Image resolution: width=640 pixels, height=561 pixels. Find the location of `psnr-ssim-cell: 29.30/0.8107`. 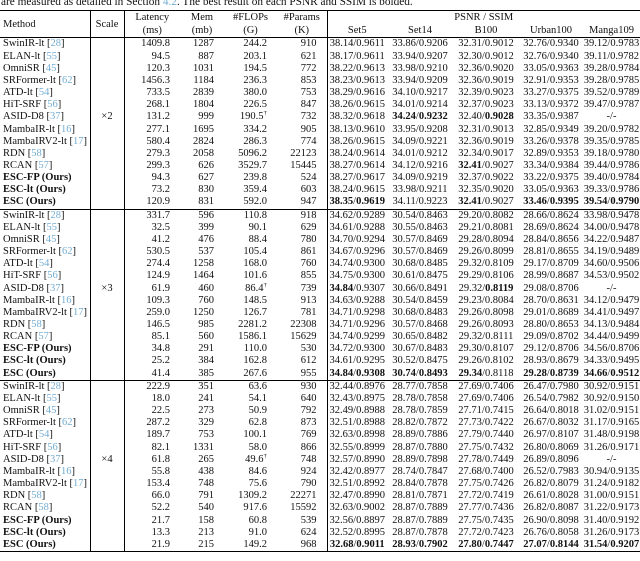

psnr-ssim-cell: 29.30/0.8107 is located at coordinates (486, 349).